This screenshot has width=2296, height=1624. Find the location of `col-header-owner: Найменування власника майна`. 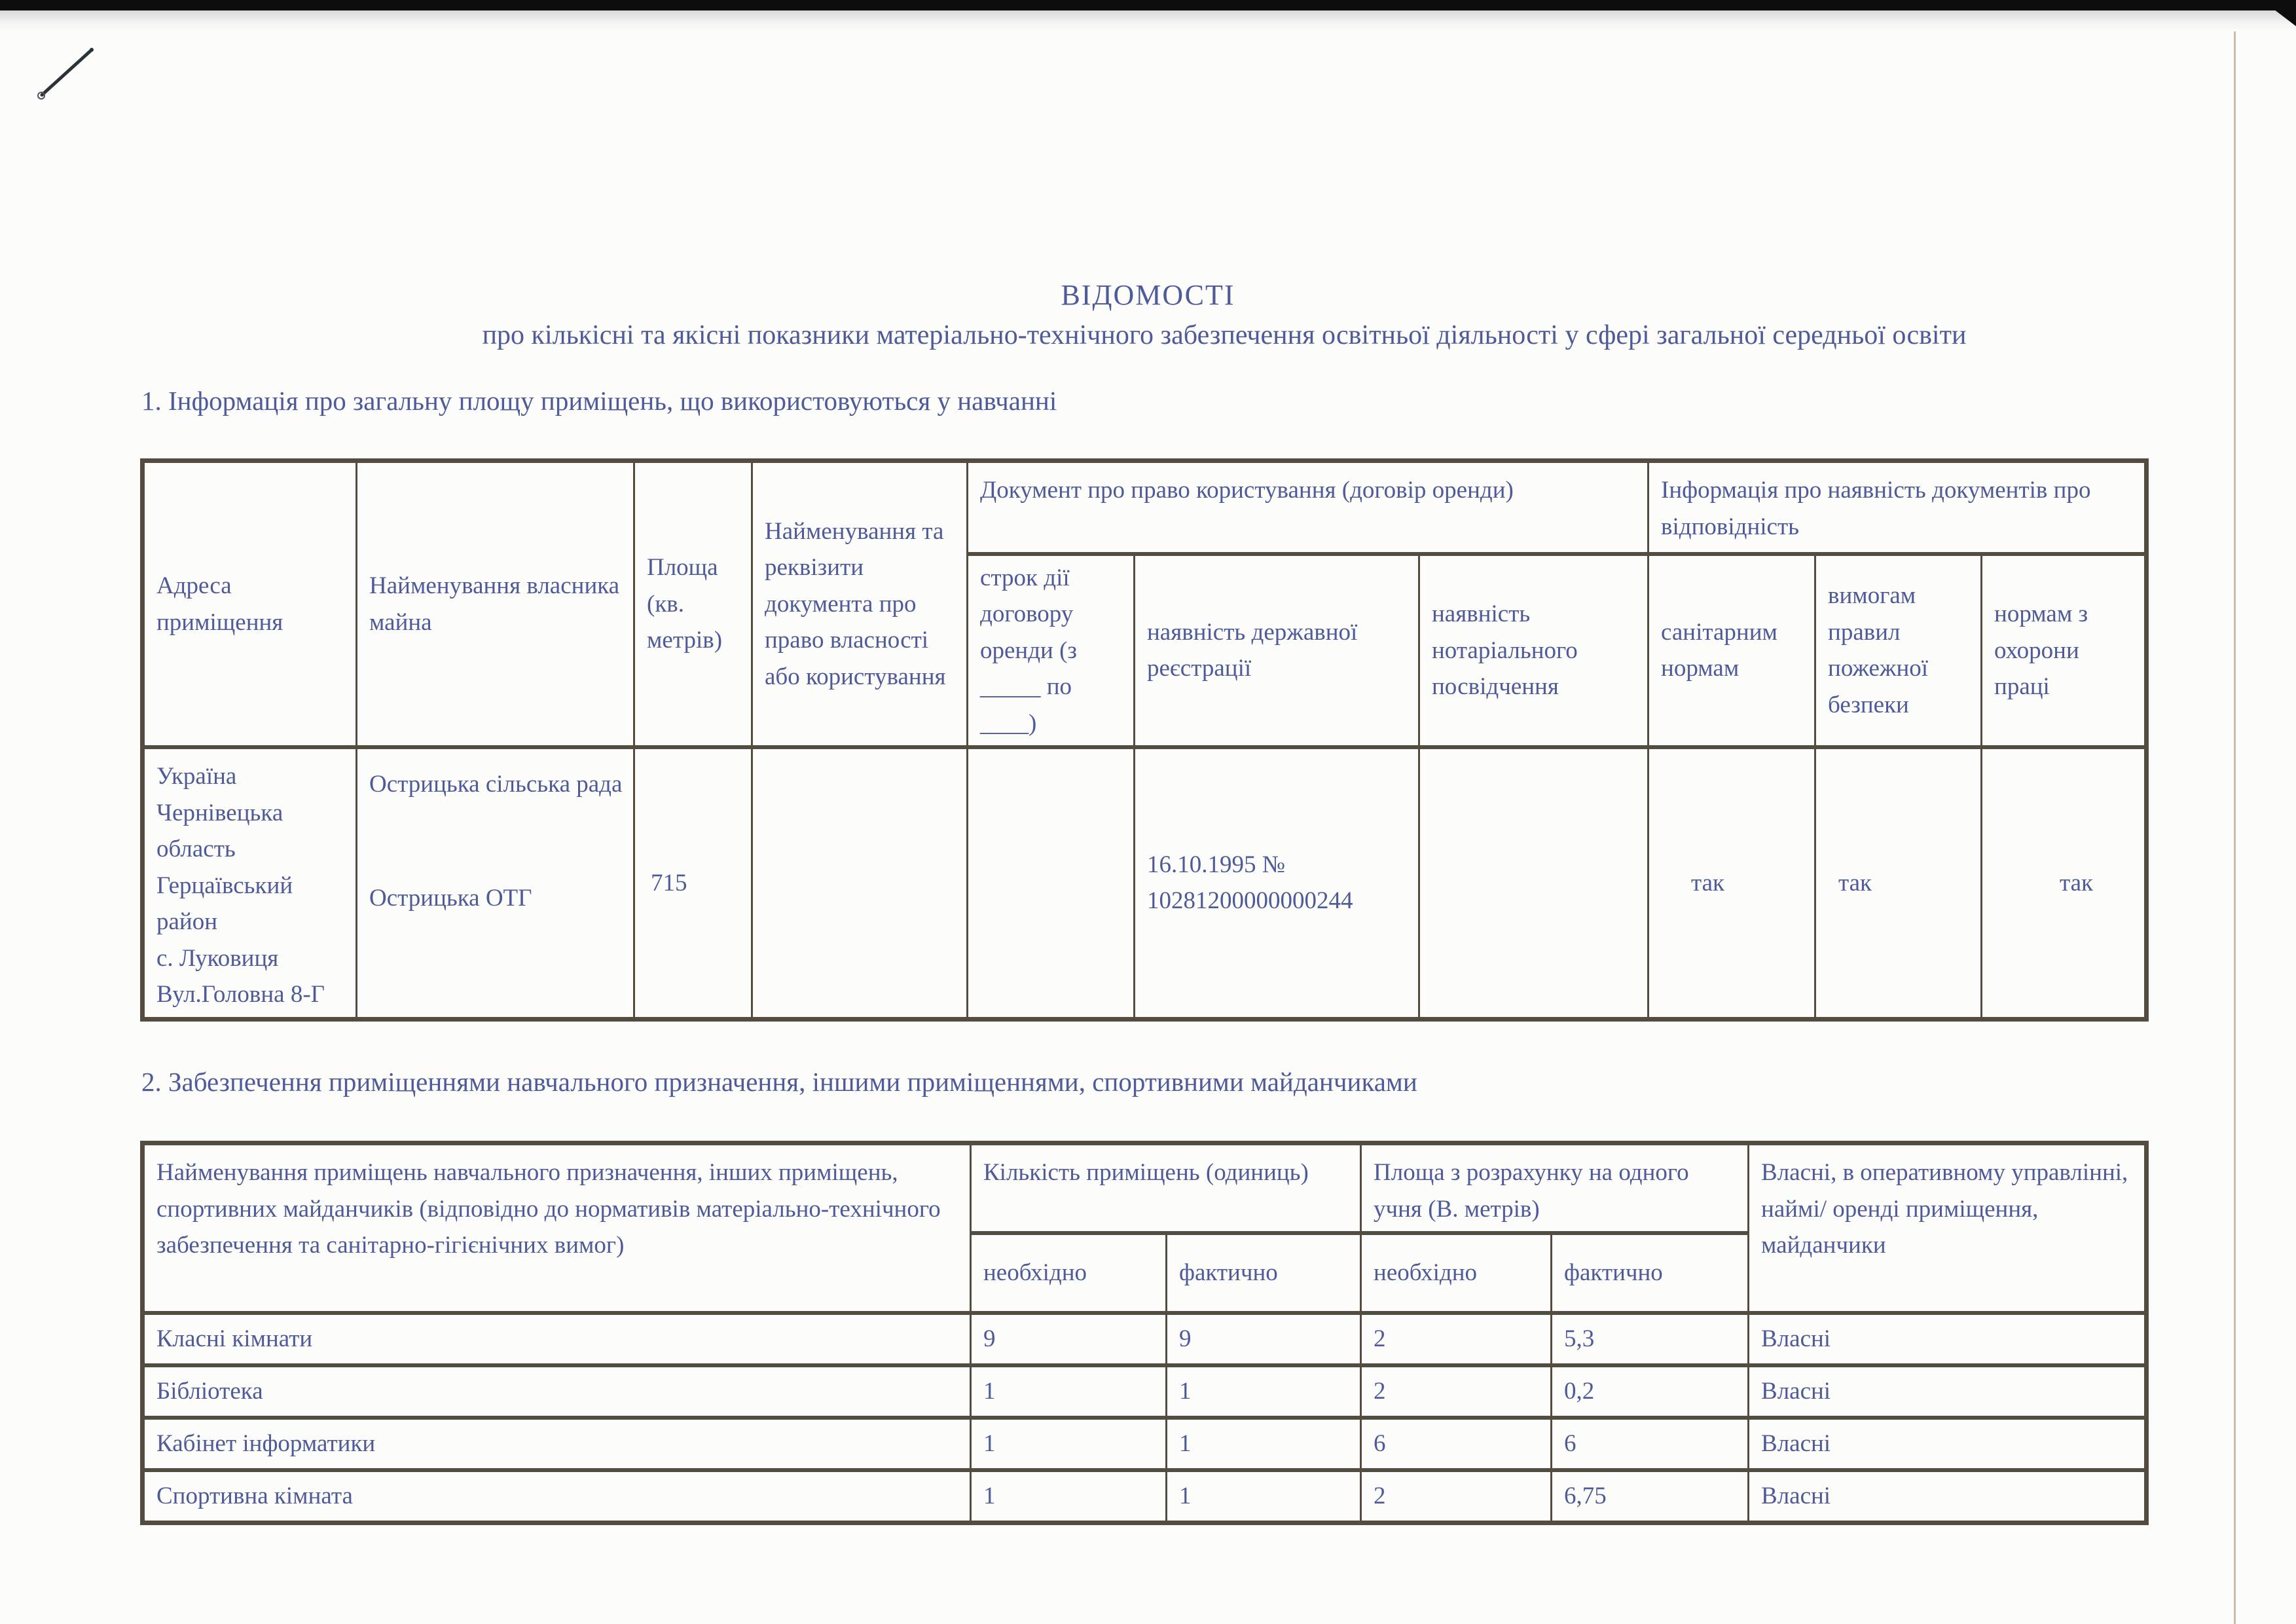

col-header-owner: Найменування власника майна is located at coordinates (495, 603).